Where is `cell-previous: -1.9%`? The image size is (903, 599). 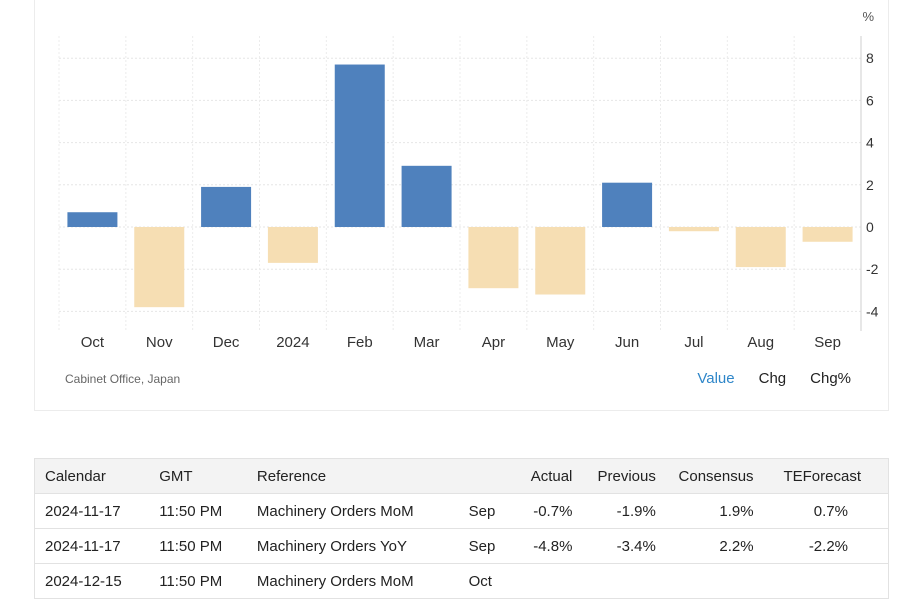
cell-previous: -1.9% is located at coordinates (614, 511).